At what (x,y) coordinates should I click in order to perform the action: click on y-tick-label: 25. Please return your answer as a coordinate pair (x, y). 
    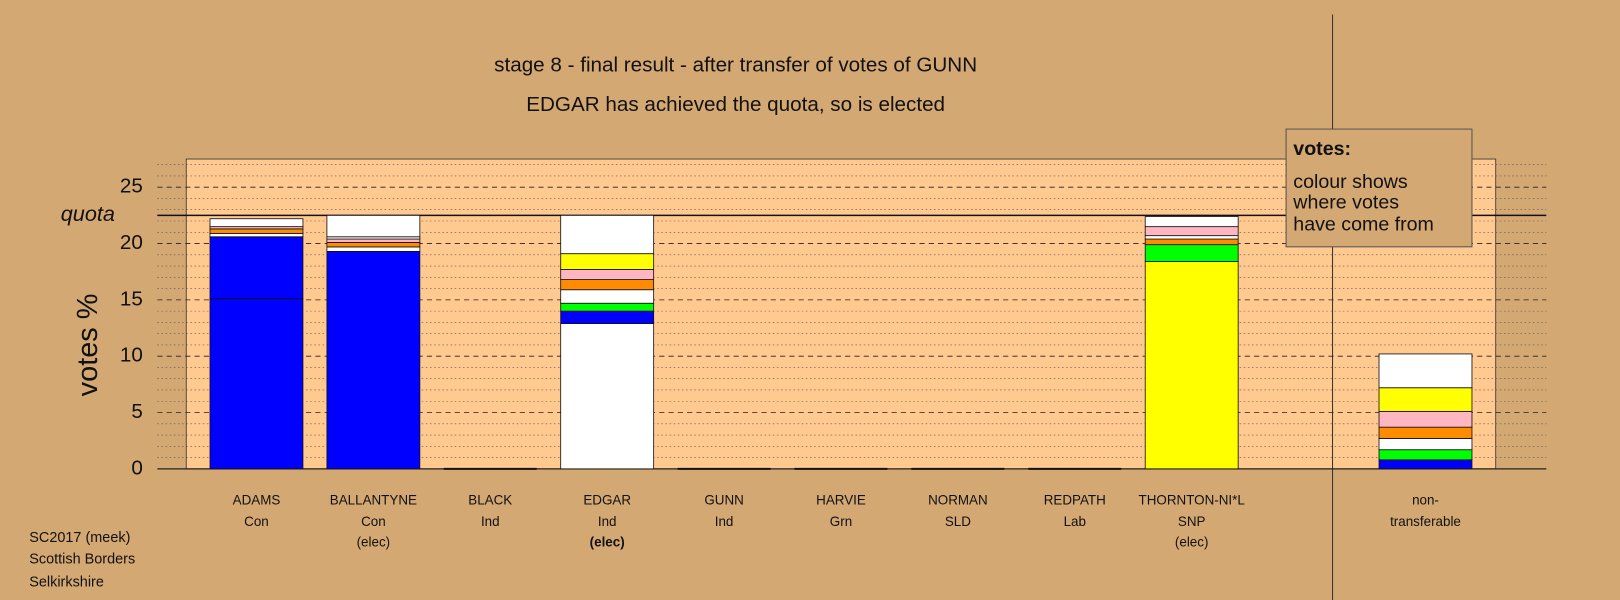
    Looking at the image, I should click on (131, 186).